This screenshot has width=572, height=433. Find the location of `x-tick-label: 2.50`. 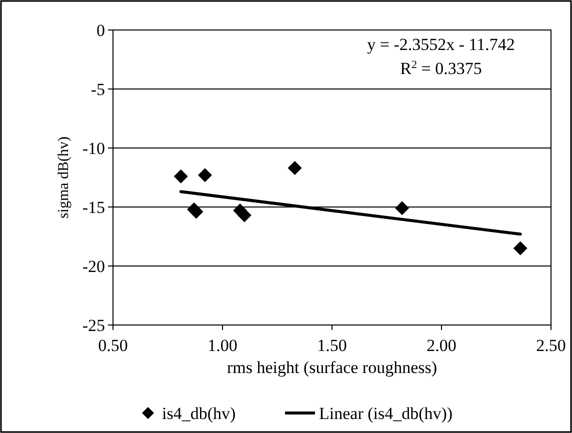

x-tick-label: 2.50 is located at coordinates (551, 345).